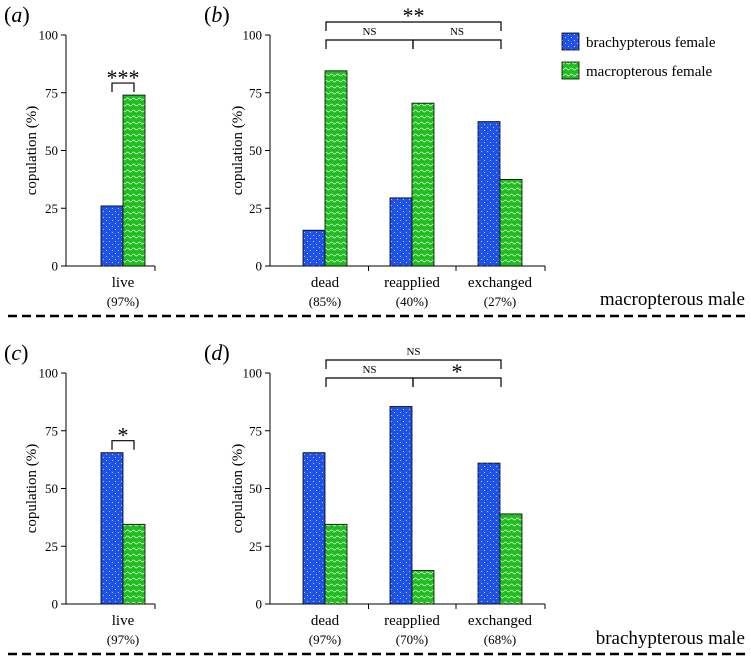 This screenshot has width=751, height=657. What do you see at coordinates (649, 72) in the screenshot?
I see `legend-label-macropterous: macropterous female` at bounding box center [649, 72].